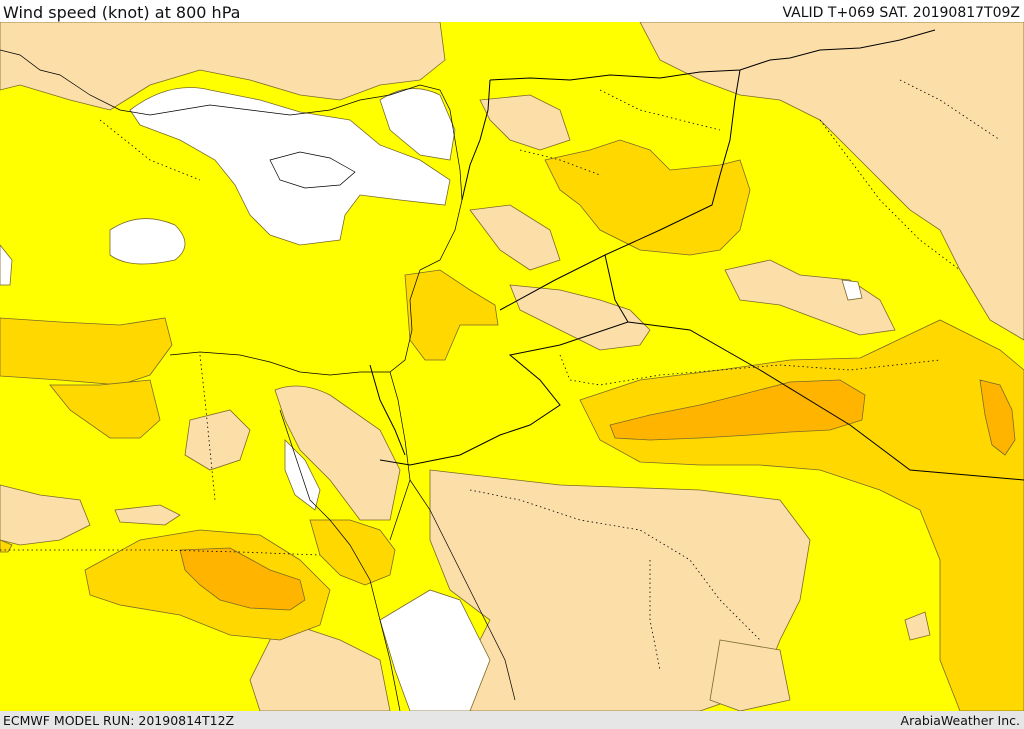 This screenshot has width=1024, height=729. What do you see at coordinates (122, 12) in the screenshot?
I see `map-title: Wind speed (knot) at 800 hPa` at bounding box center [122, 12].